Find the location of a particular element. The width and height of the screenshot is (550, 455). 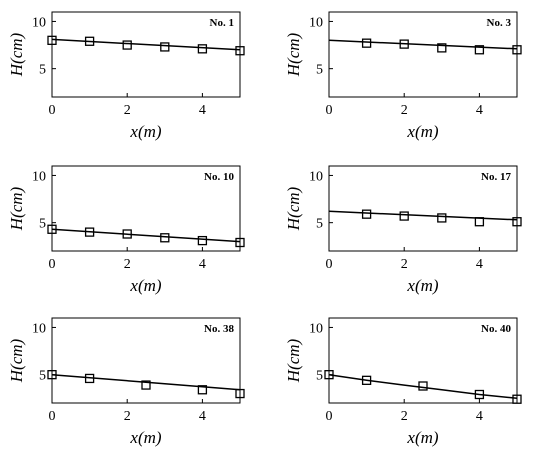

panel-3: 0 2 4 5 10 x(m) H(cm) No. 10 is located at coordinates (126, 230).